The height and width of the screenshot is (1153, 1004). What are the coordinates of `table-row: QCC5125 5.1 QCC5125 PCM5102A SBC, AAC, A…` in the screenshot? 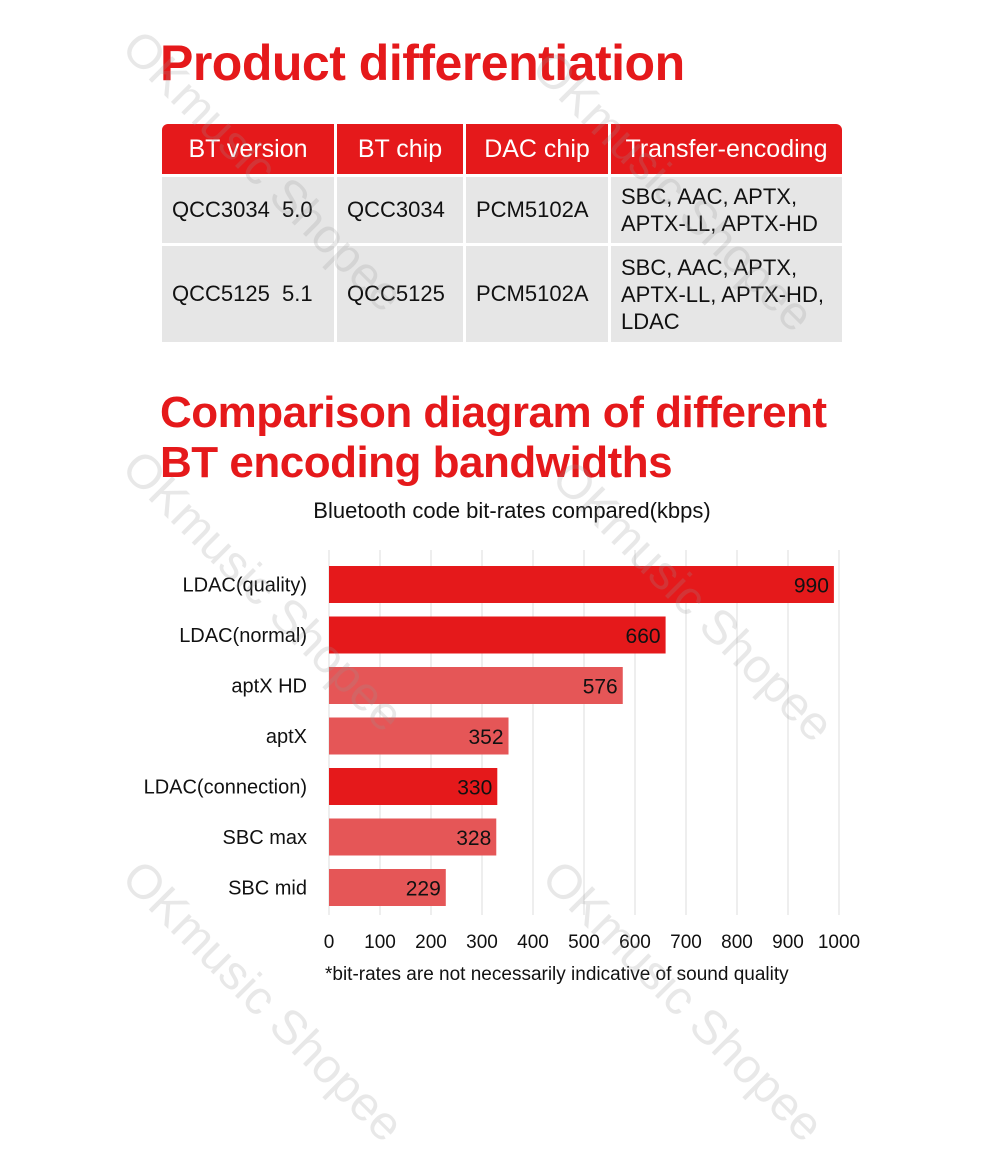 It's located at (502, 294).